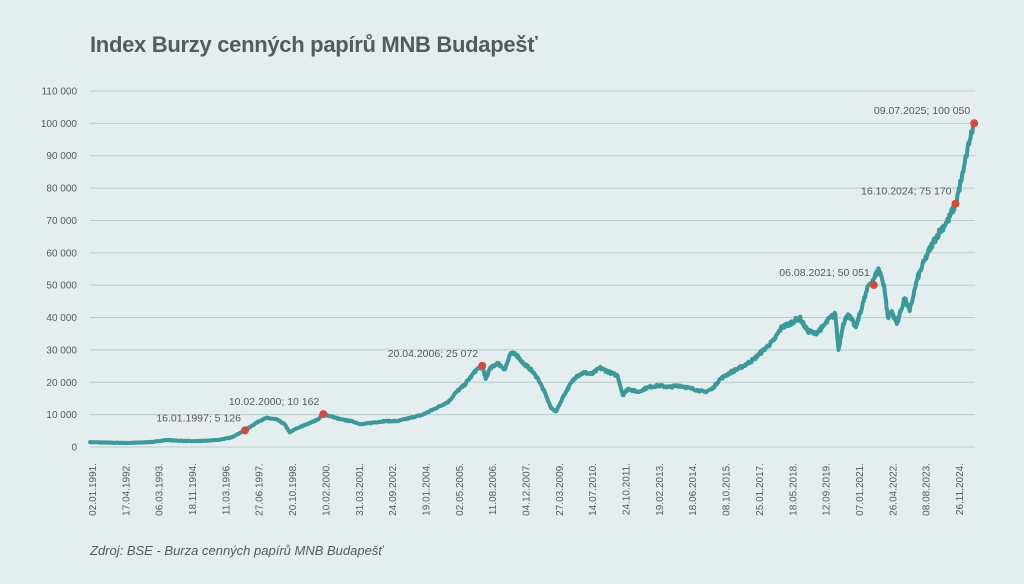  I want to click on x-tick-label: 11.08.2006., so click(493, 489).